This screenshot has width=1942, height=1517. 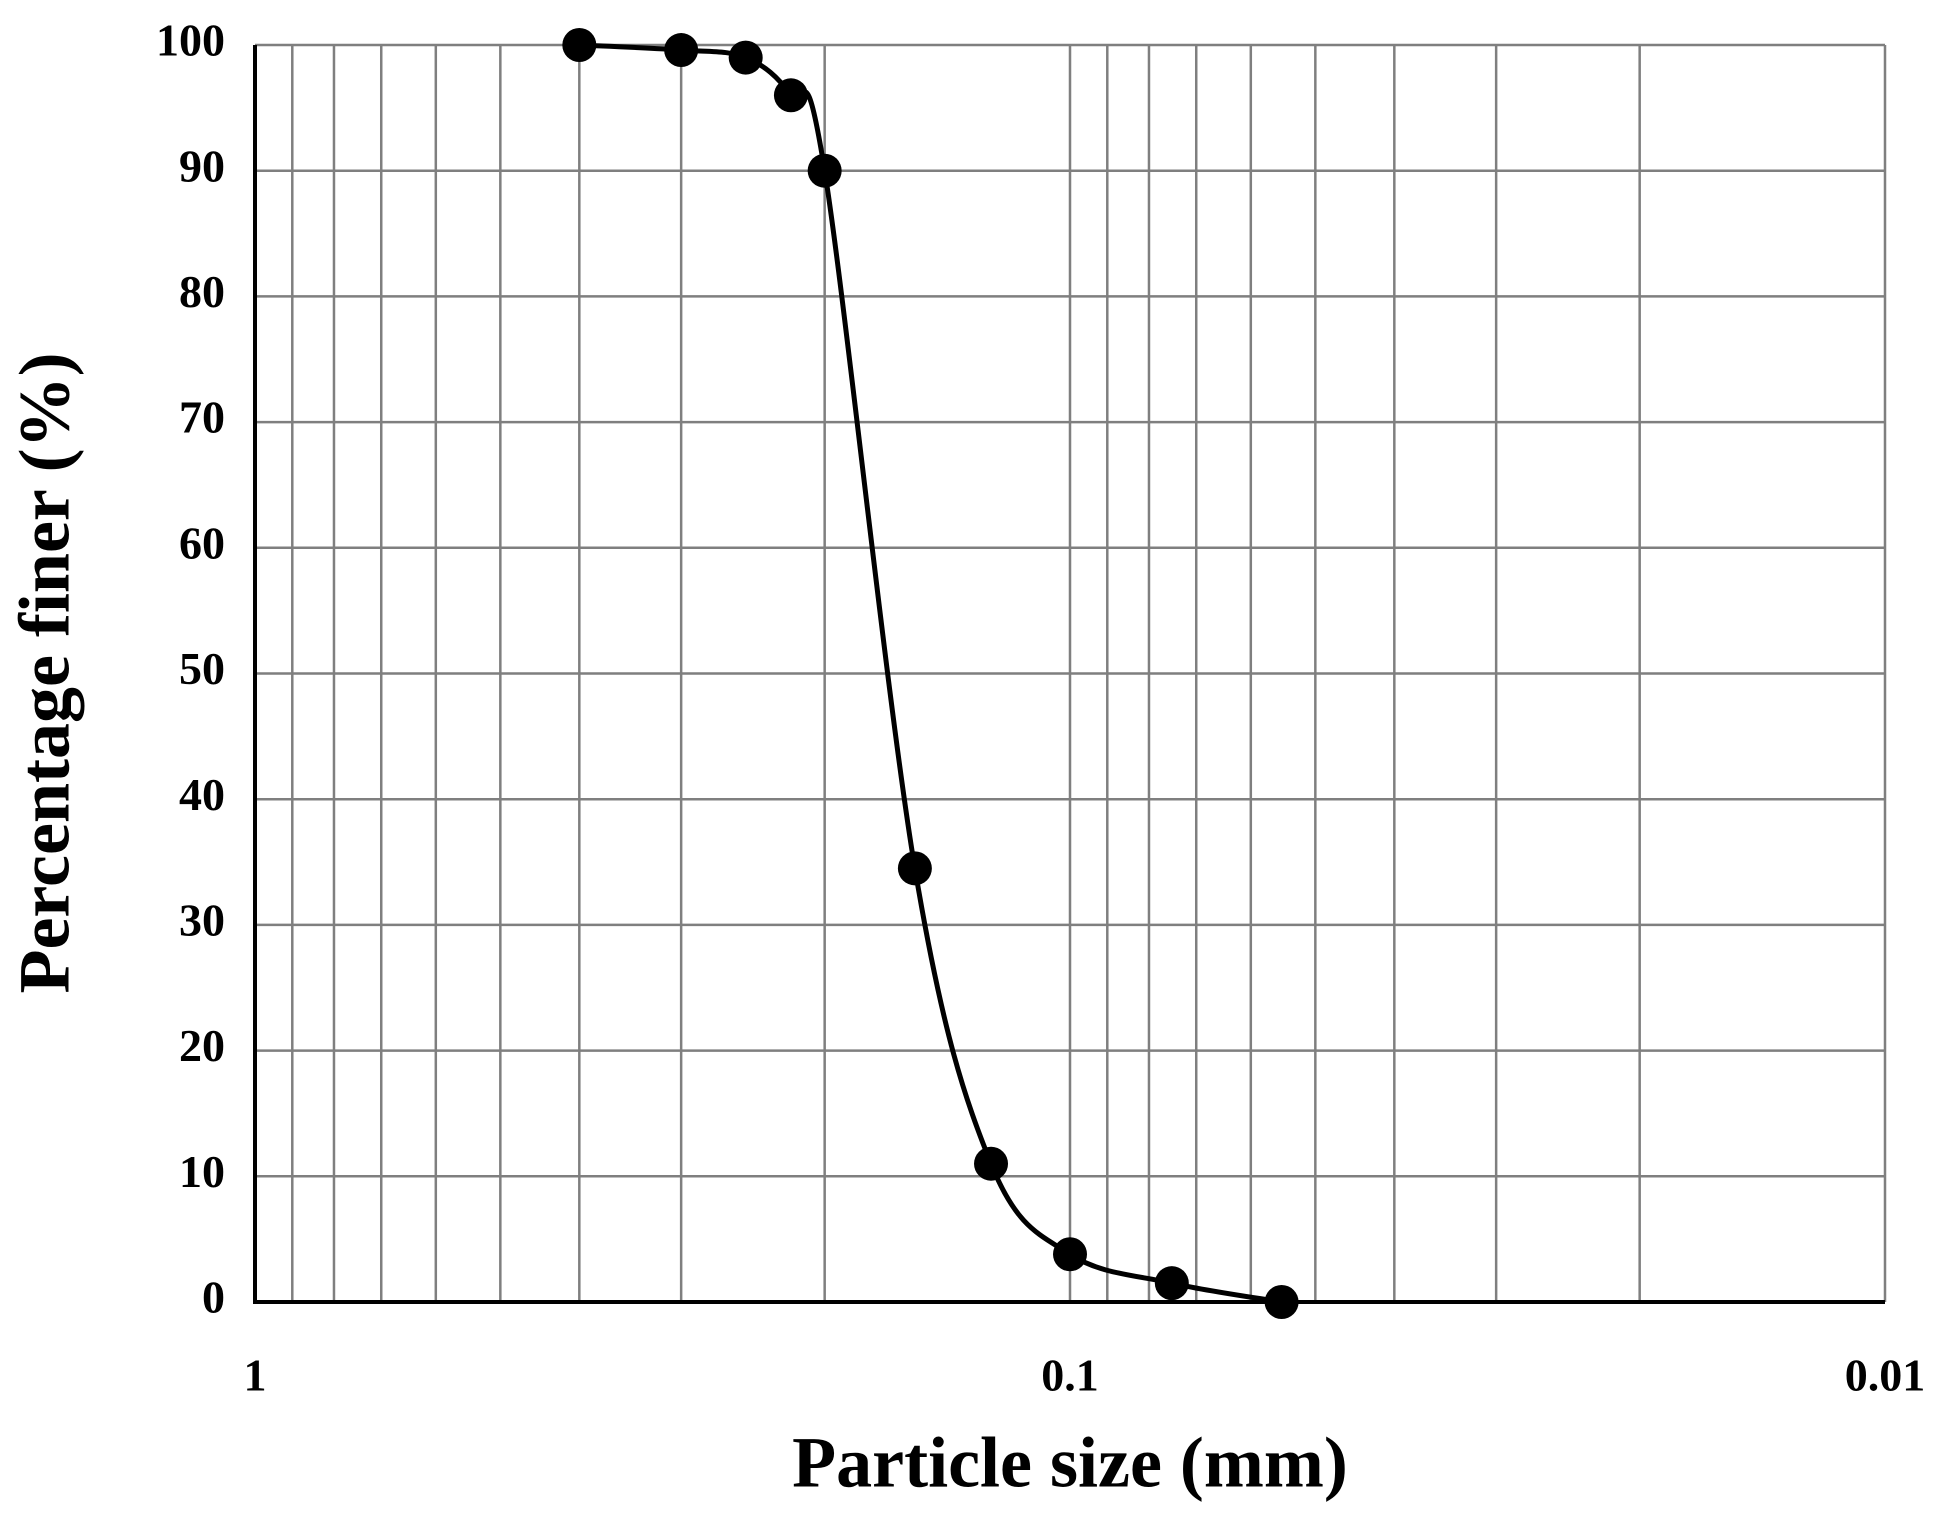 I want to click on y-tick-label: 20, so click(x=202, y=1045).